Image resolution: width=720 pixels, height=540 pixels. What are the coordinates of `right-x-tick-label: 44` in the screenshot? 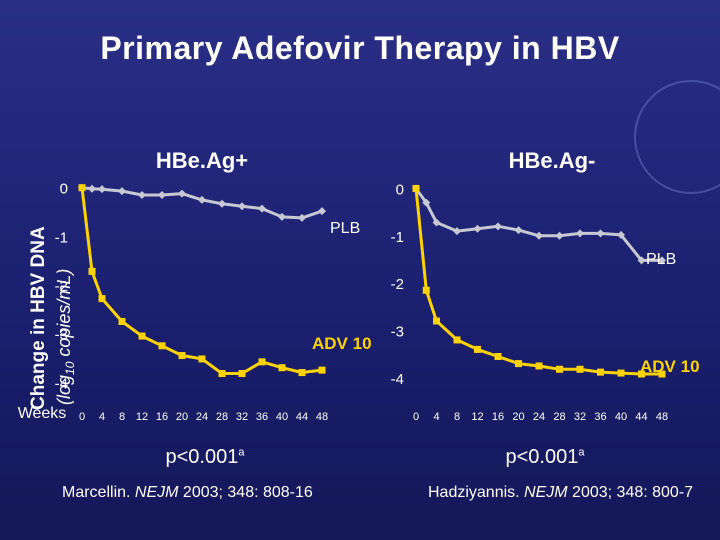 It's located at (641, 417).